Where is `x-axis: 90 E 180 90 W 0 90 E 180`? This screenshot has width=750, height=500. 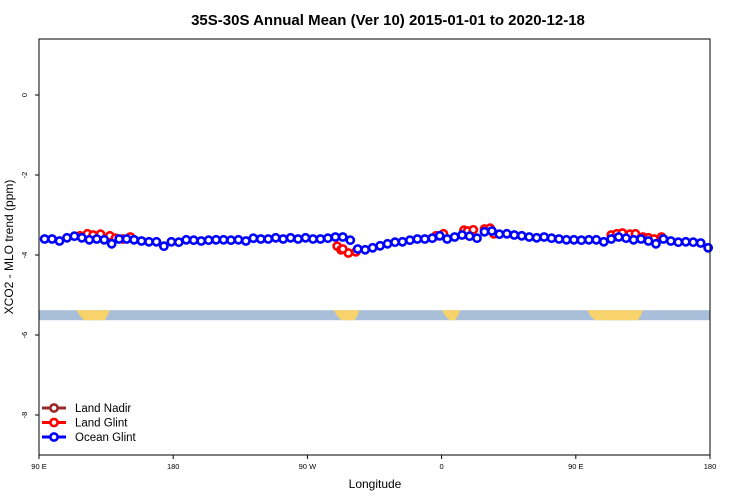 x-axis: 90 E 180 90 W 0 90 E 180 is located at coordinates (373, 463).